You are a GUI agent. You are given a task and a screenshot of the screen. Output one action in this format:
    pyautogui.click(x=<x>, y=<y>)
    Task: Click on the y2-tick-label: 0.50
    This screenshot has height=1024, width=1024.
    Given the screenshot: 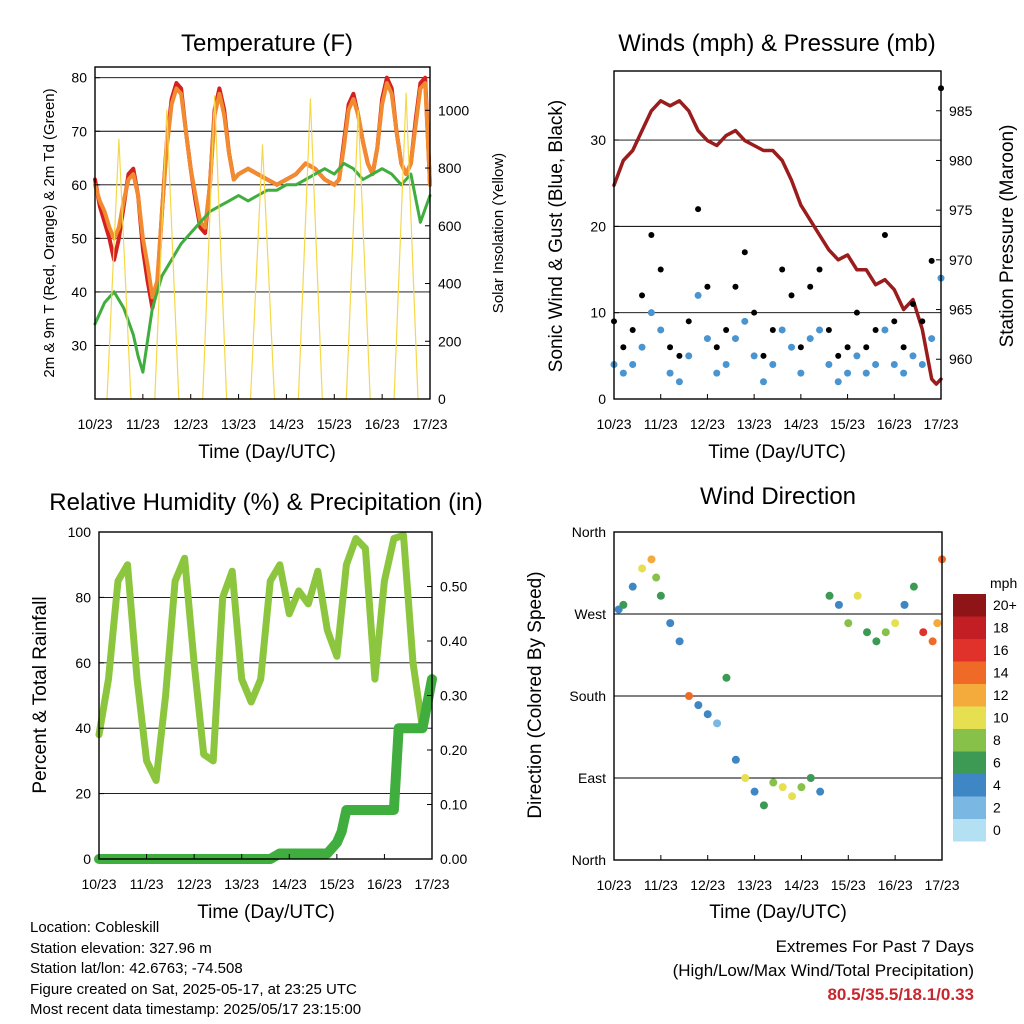 What is the action you would take?
    pyautogui.click(x=453, y=587)
    